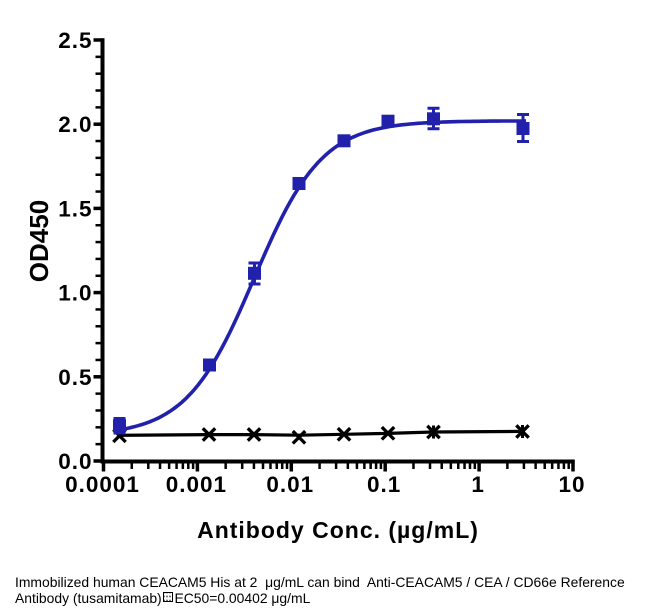  What do you see at coordinates (75, 293) in the screenshot?
I see `svg-text: 1.0` at bounding box center [75, 293].